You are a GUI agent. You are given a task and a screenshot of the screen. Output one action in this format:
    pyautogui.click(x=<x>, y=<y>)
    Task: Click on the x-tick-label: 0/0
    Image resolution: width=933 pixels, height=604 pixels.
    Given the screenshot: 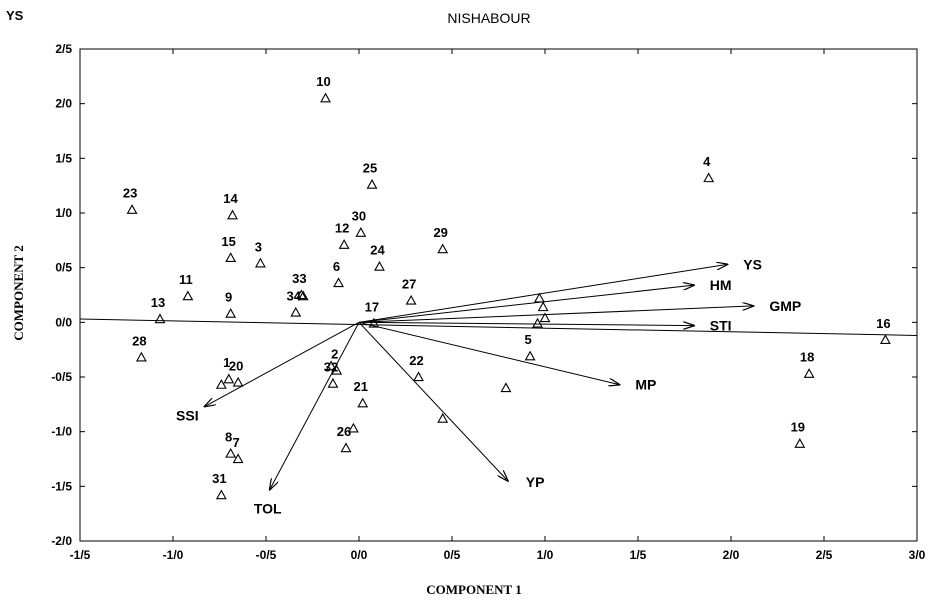 What is the action you would take?
    pyautogui.click(x=359, y=555)
    